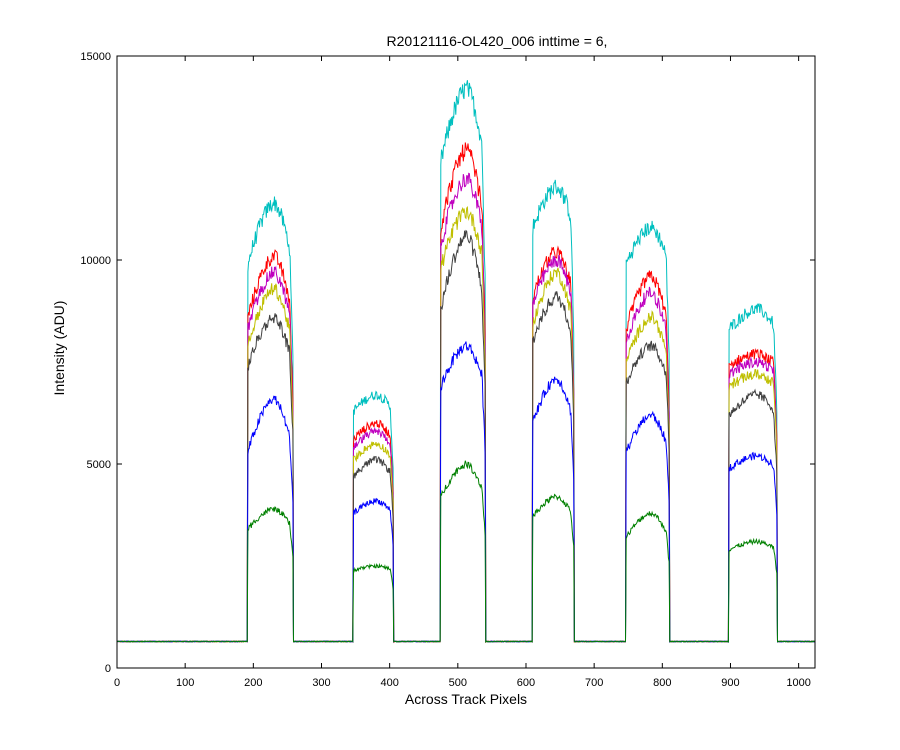  What do you see at coordinates (117, 683) in the screenshot?
I see `x-tick-label: 0` at bounding box center [117, 683].